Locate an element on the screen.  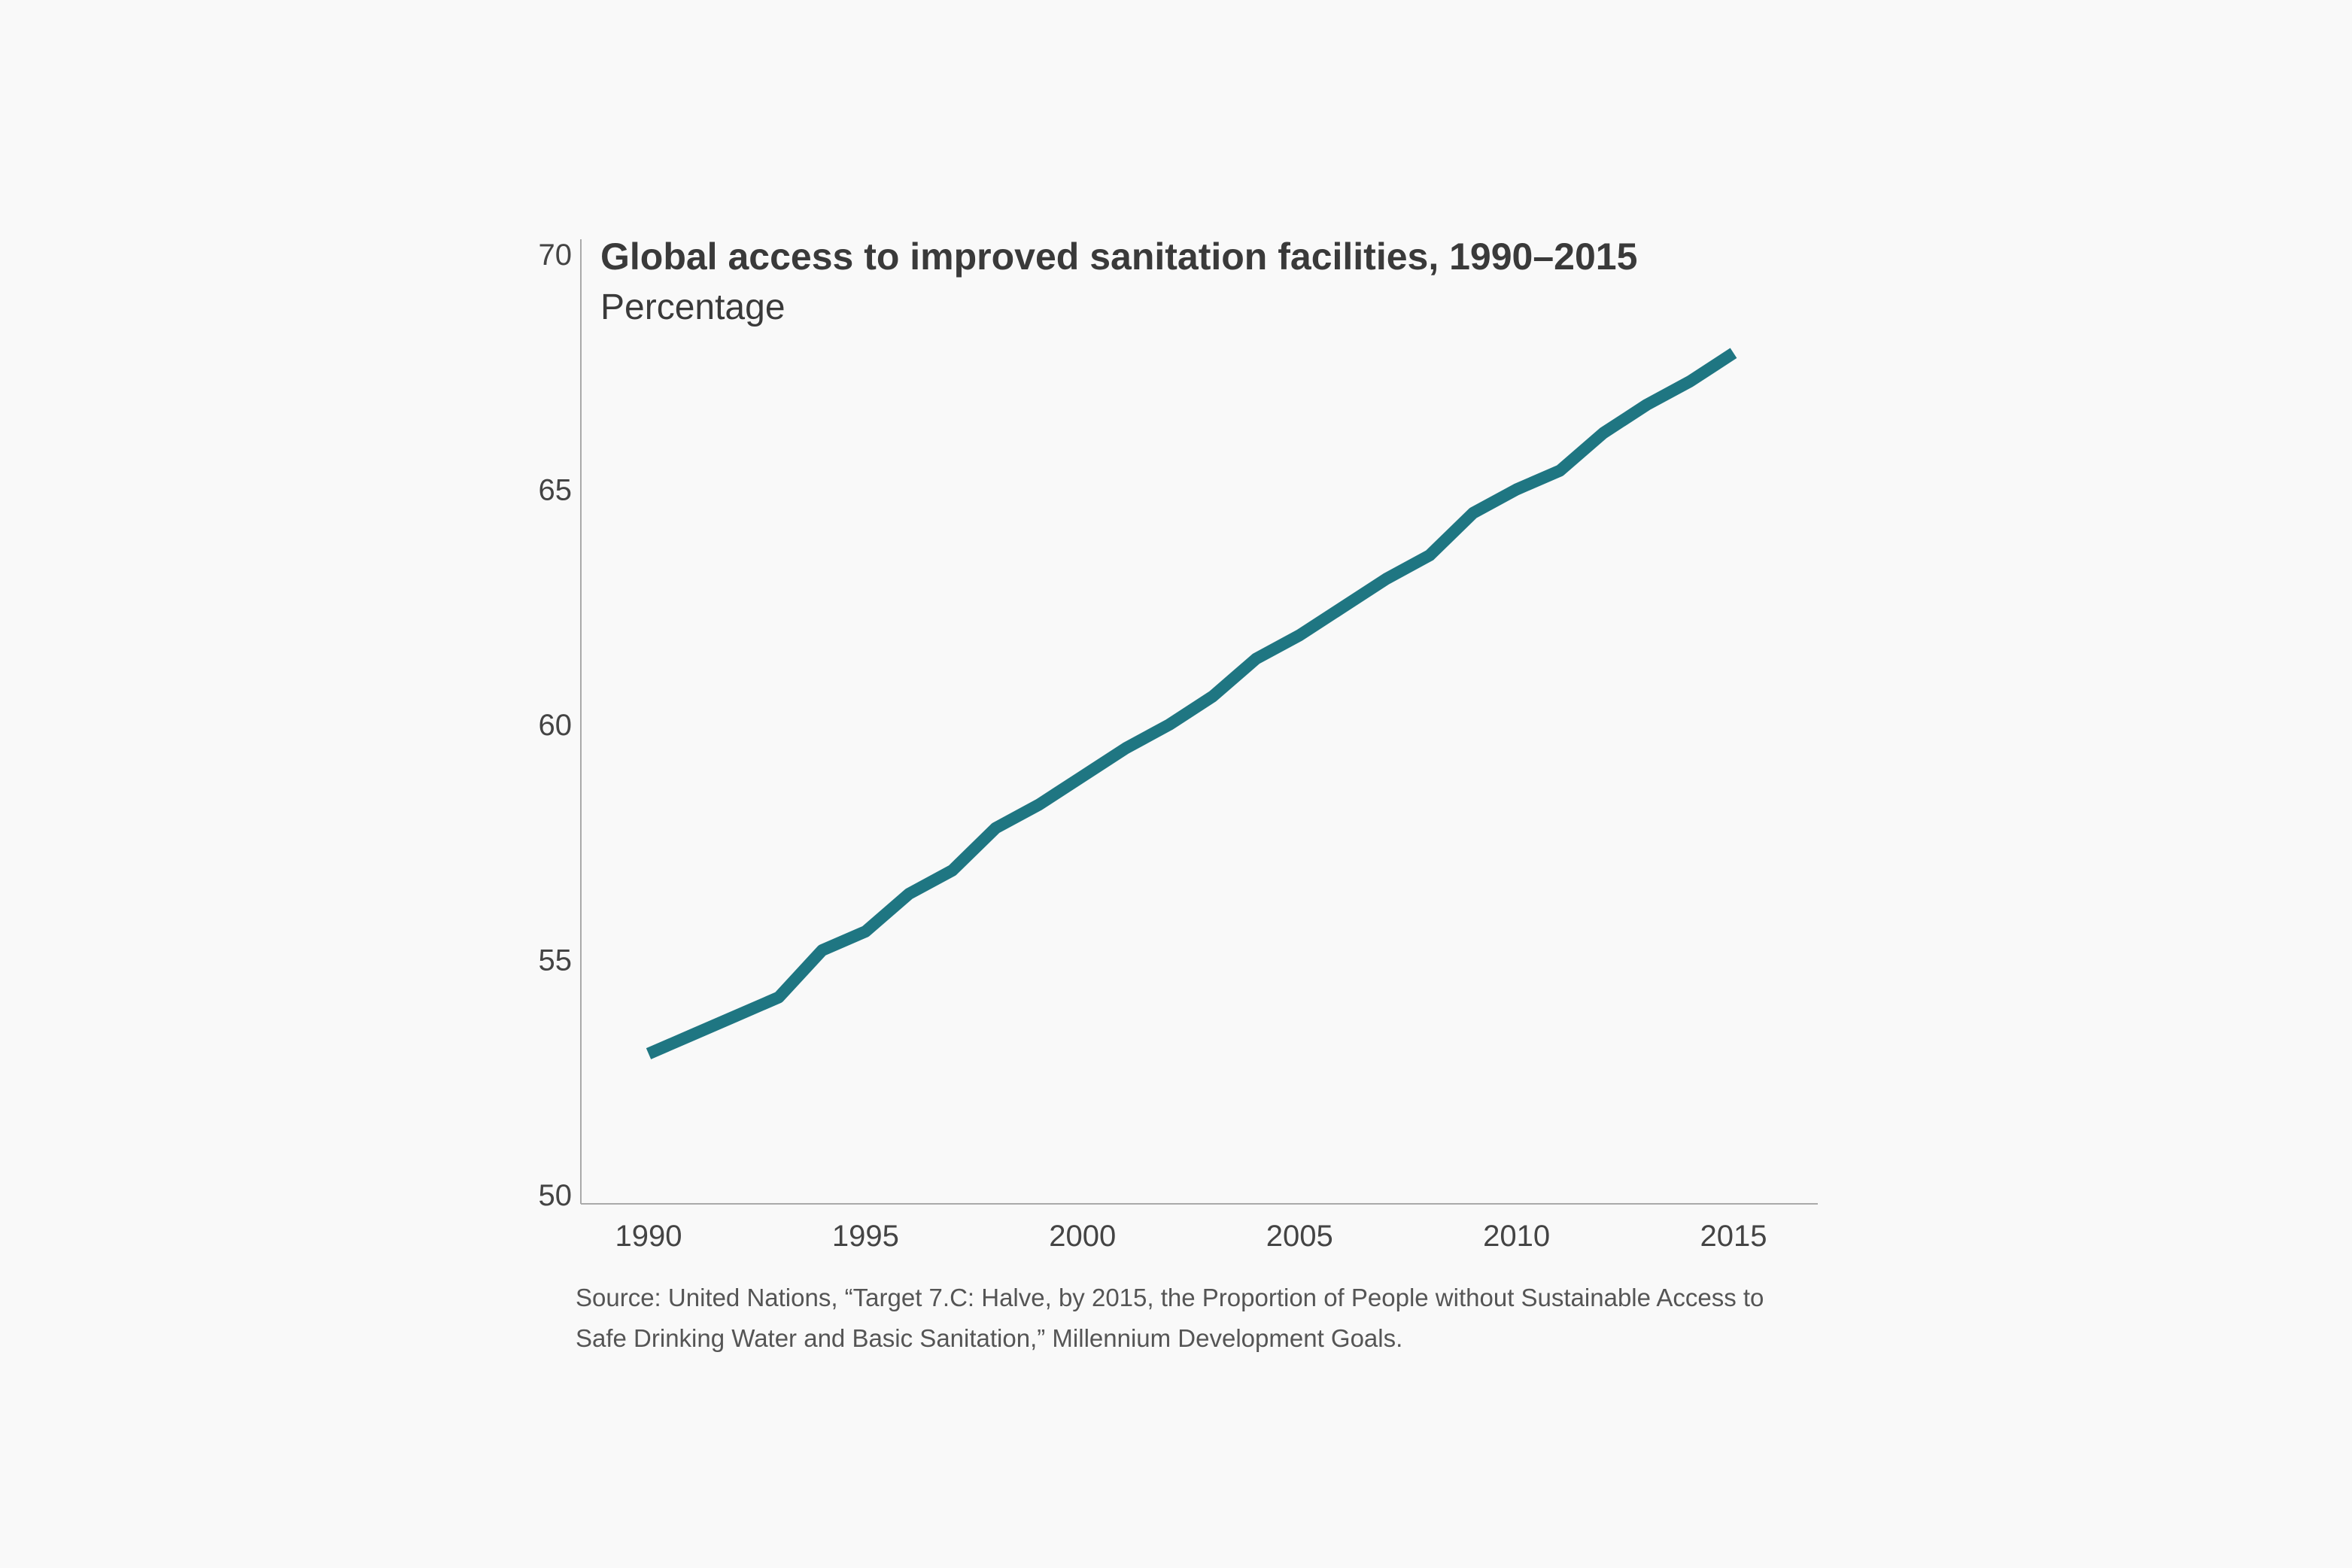
x-tick-label: 2005 is located at coordinates (1299, 1236).